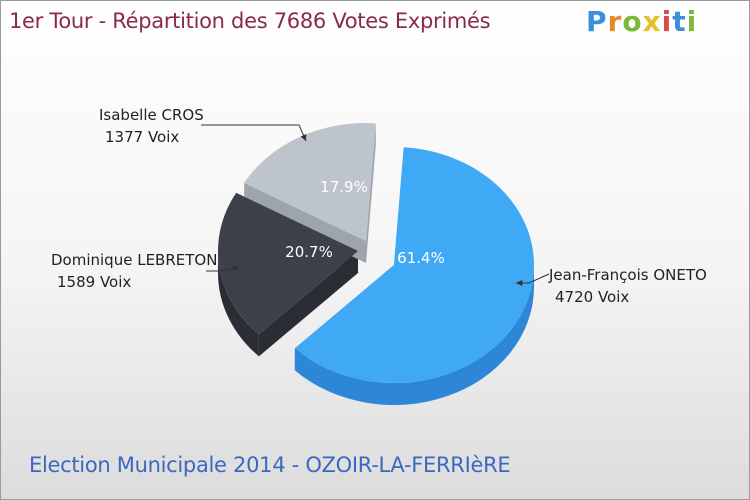  Describe the element at coordinates (134, 260) in the screenshot. I see `candidate-name: Dominique LEBRETON` at that location.